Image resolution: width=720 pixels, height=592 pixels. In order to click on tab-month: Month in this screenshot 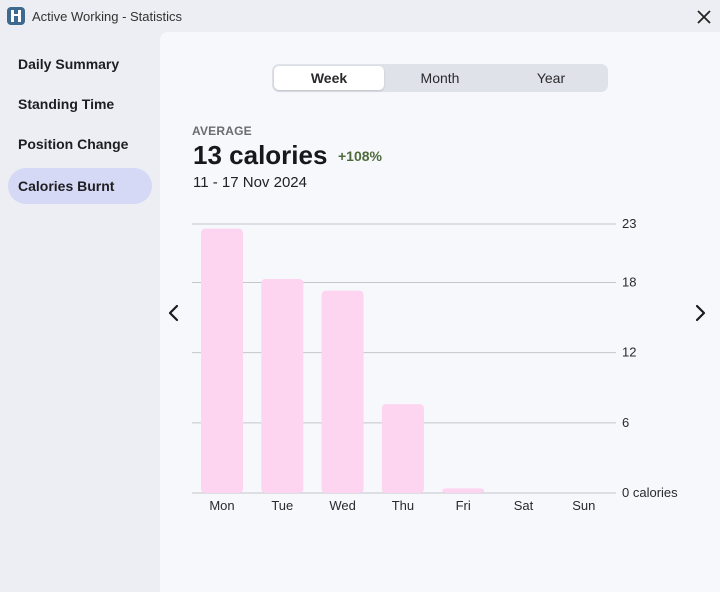, I will do `click(440, 78)`.